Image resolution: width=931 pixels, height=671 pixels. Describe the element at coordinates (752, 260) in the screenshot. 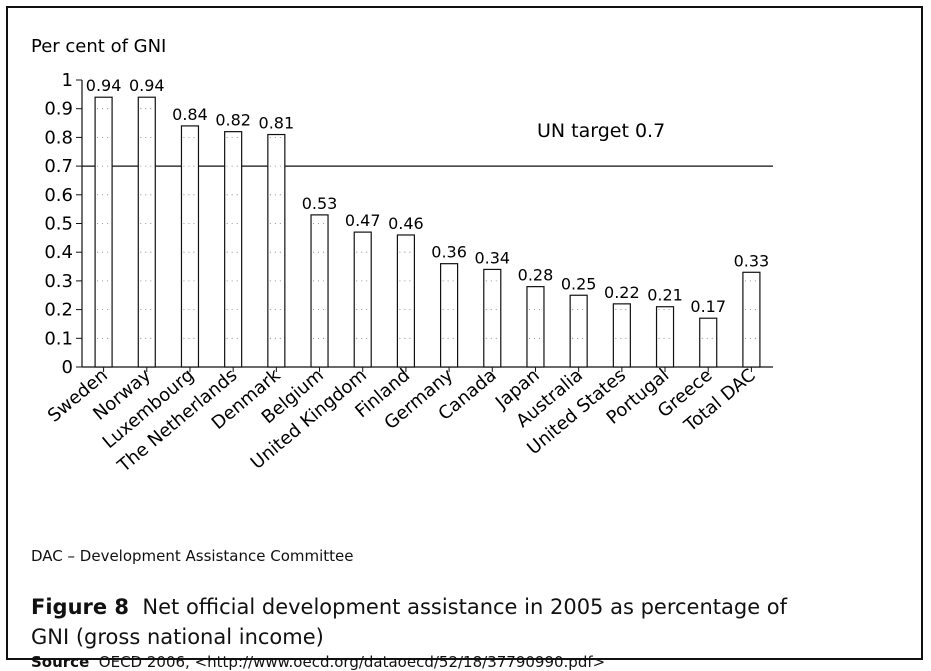

I see `data-label: 0.33` at that location.